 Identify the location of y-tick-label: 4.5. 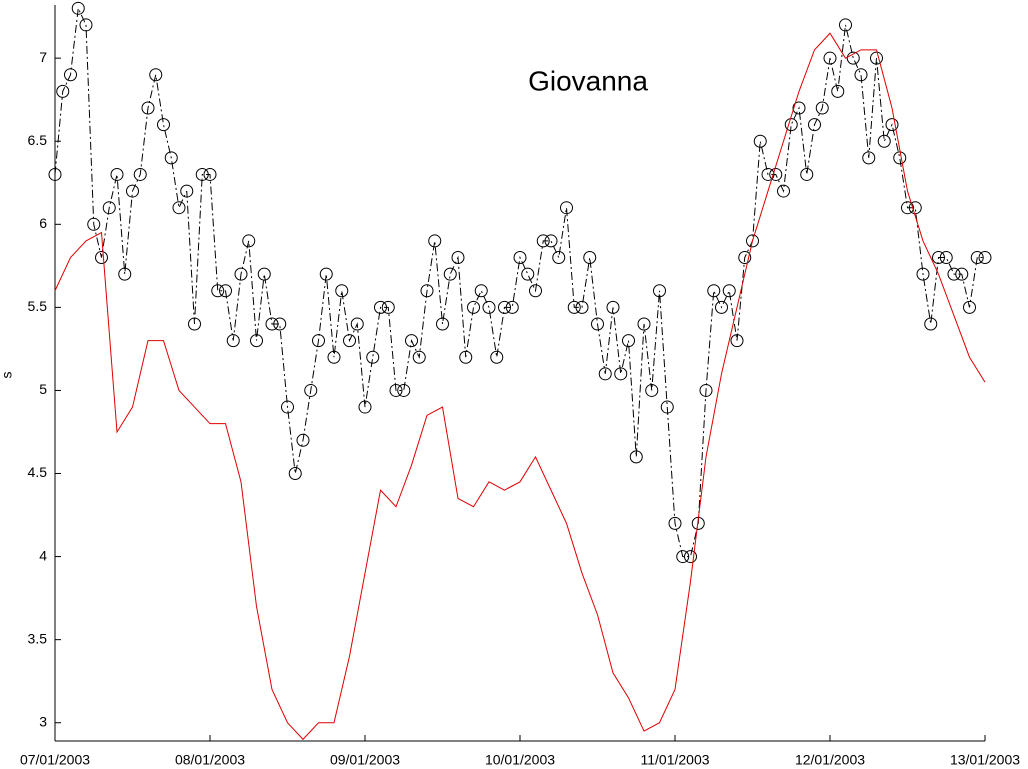
(38, 472).